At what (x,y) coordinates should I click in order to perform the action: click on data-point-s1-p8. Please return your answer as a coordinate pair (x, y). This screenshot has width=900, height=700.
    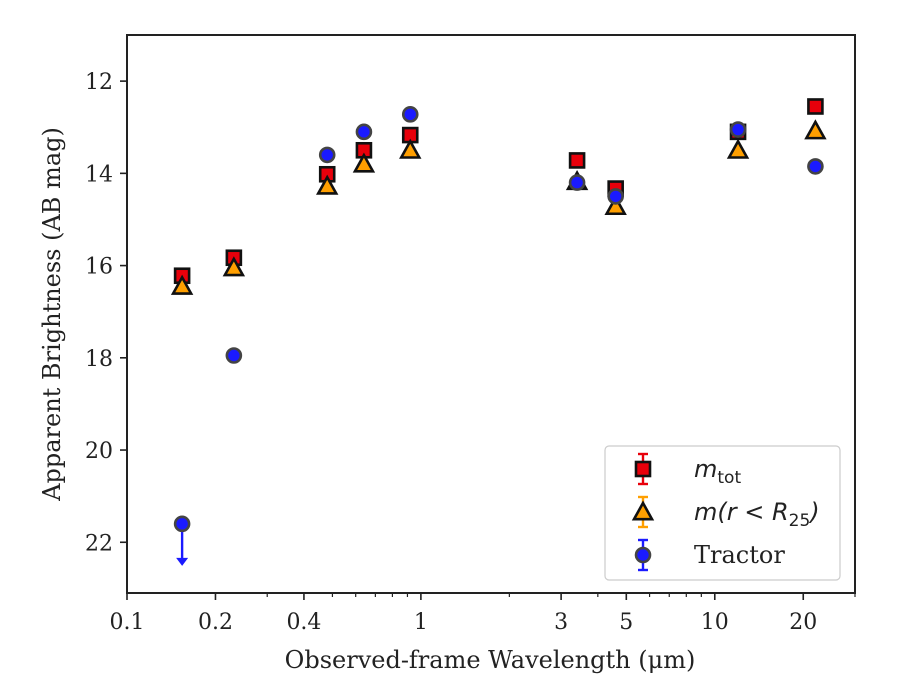
    Looking at the image, I should click on (815, 129).